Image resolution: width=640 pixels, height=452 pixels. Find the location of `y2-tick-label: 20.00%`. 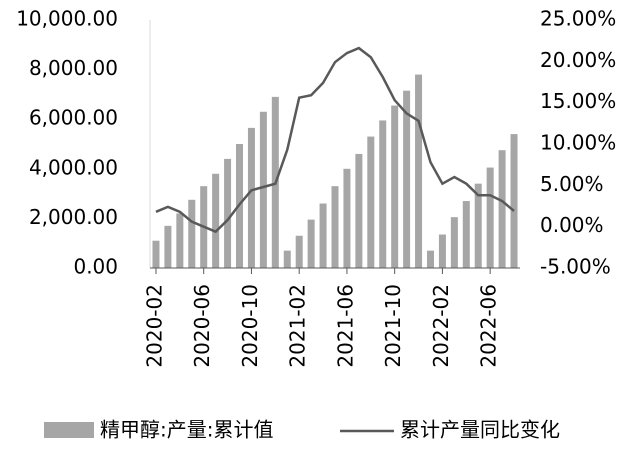

y2-tick-label: 20.00% is located at coordinates (578, 60).